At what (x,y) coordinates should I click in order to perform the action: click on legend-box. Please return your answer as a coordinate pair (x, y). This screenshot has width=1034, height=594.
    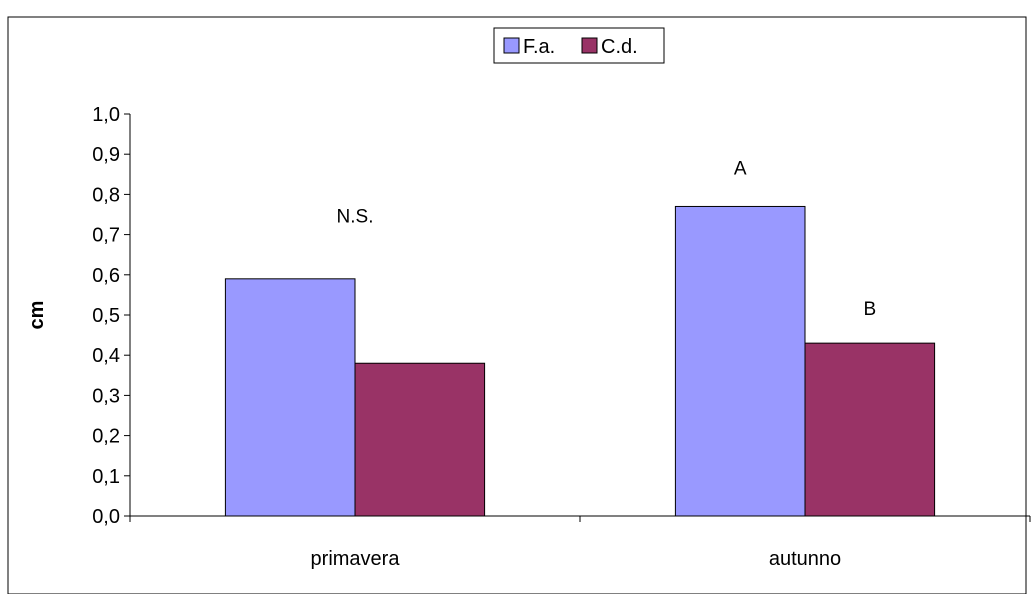
    Looking at the image, I should click on (579, 45).